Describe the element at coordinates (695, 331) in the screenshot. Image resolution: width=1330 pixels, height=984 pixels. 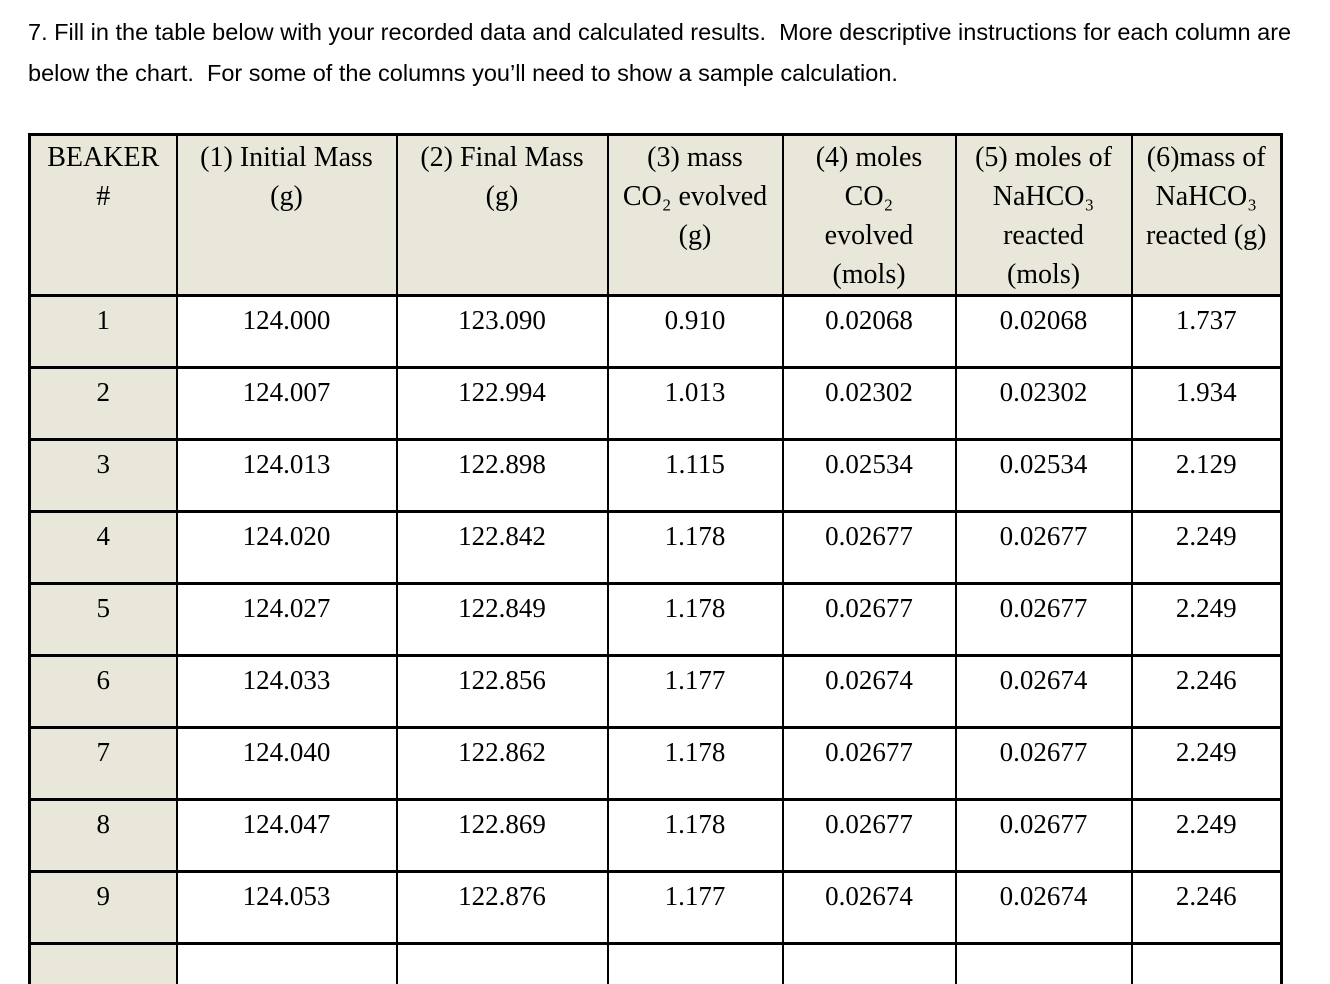
I see `data-cell: 0.910` at that location.